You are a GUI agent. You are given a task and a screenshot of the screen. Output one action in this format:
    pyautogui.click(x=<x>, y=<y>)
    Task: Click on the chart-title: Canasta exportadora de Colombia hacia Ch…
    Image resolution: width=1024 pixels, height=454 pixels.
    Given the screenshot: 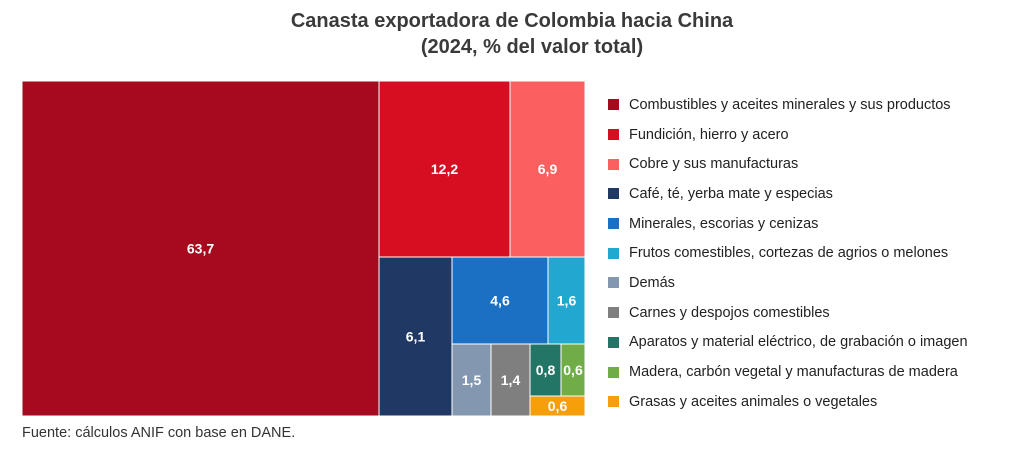 What is the action you would take?
    pyautogui.click(x=512, y=21)
    